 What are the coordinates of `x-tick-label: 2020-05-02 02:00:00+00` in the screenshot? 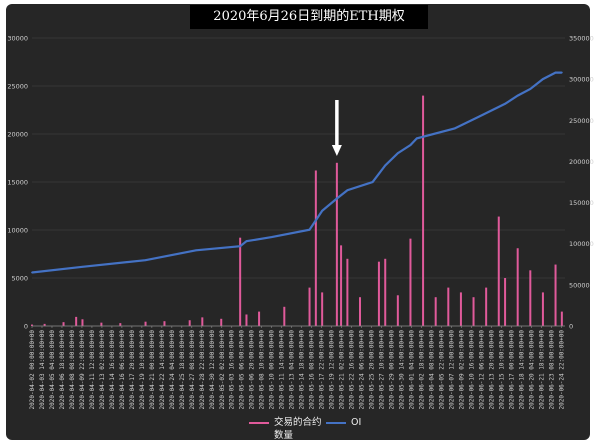 It's located at (222, 370).